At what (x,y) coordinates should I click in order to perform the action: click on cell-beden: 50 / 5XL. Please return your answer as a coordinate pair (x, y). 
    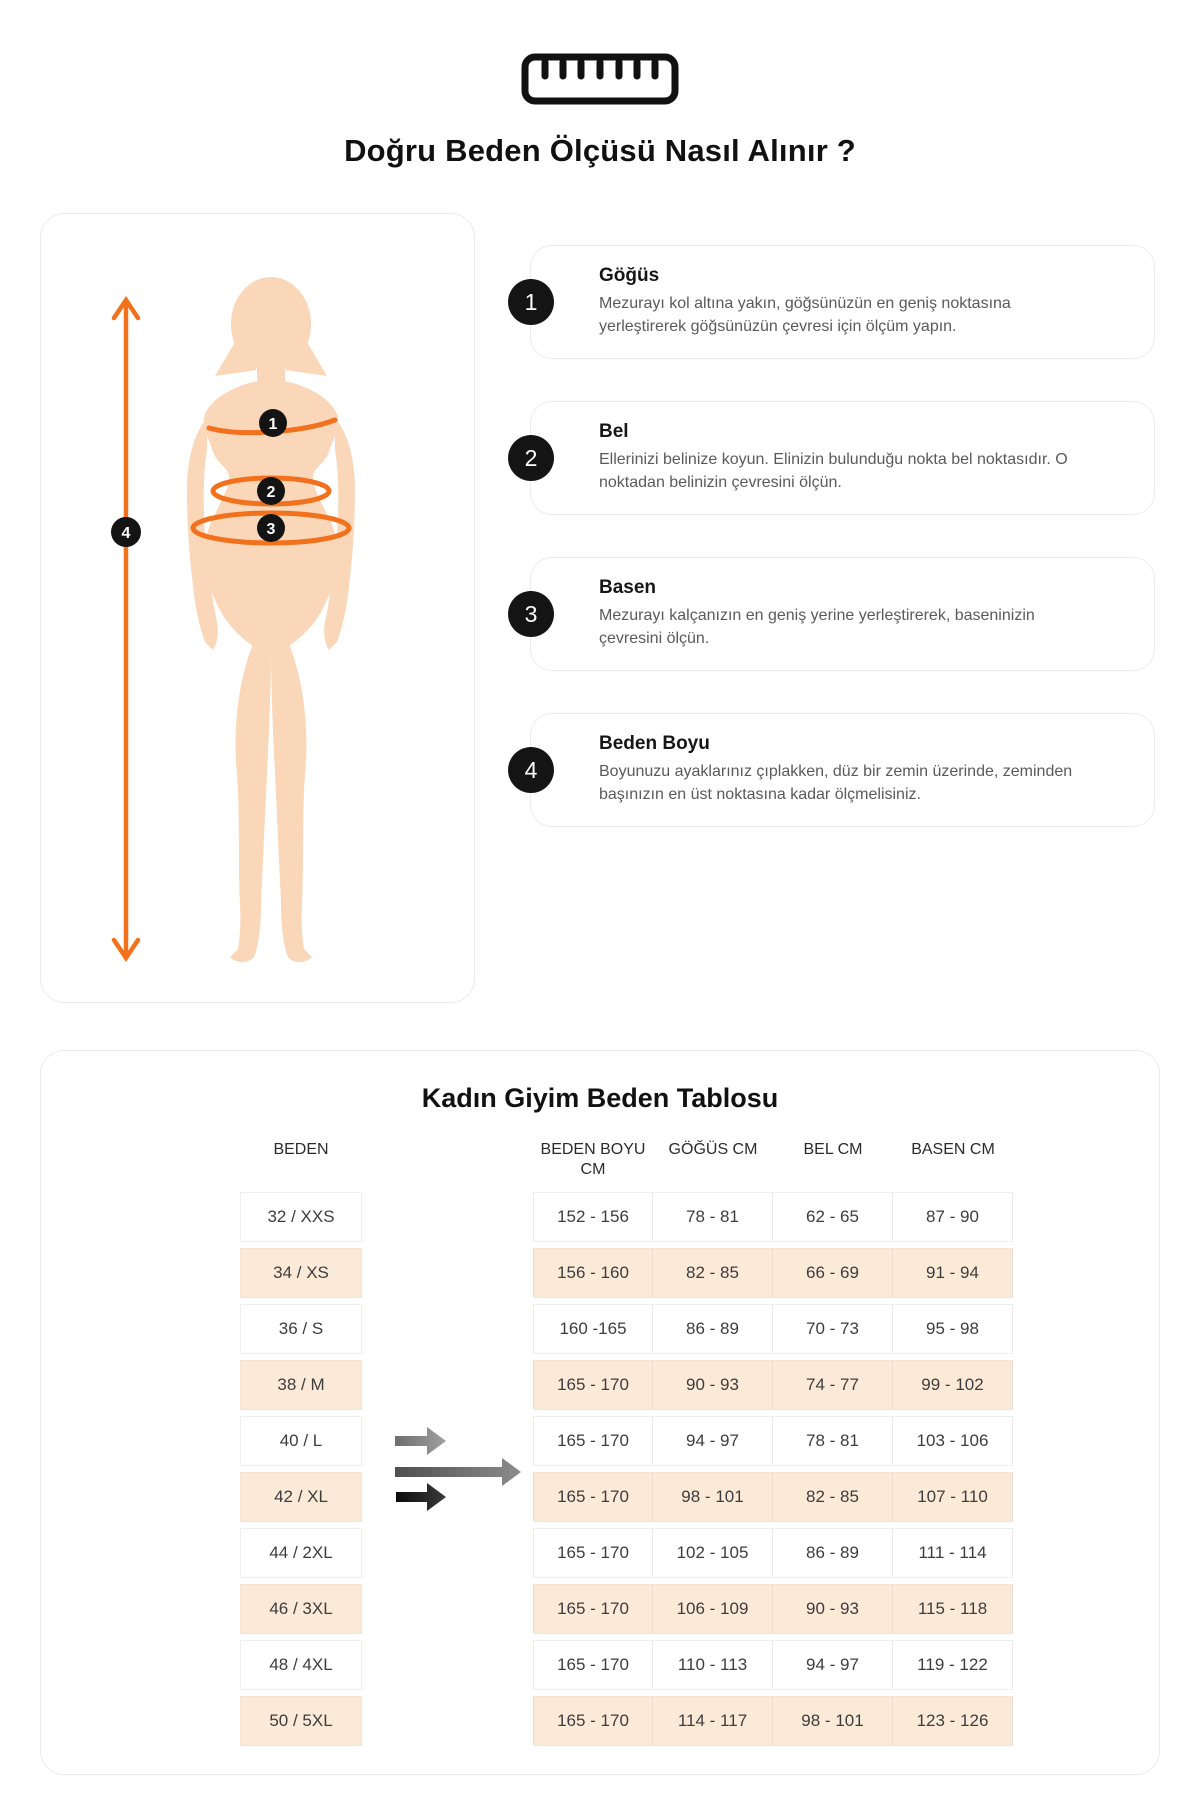
    Looking at the image, I should click on (301, 1721).